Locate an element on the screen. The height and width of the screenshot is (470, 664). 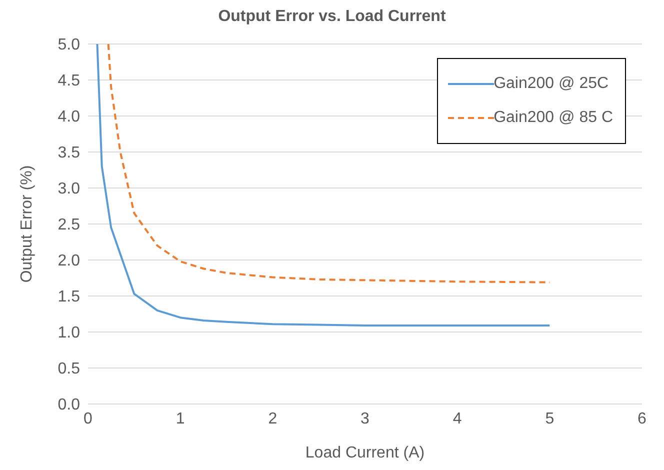
y-axis-title: Output Error (%) is located at coordinates (27, 224).